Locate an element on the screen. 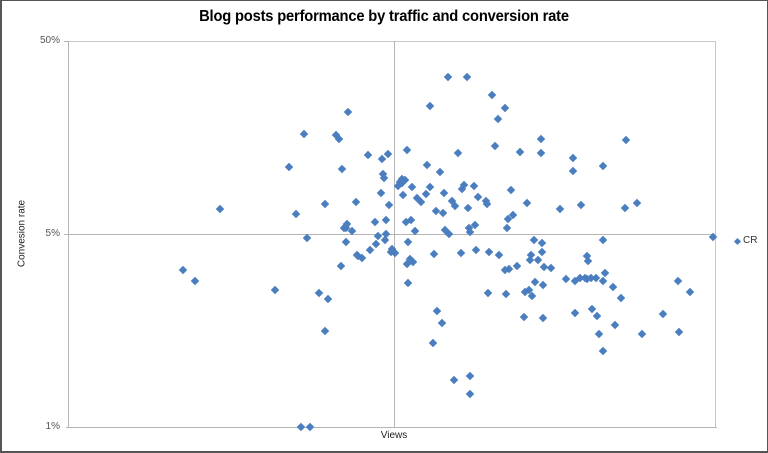  y-tick-label-mid: 5% is located at coordinates (52, 233).